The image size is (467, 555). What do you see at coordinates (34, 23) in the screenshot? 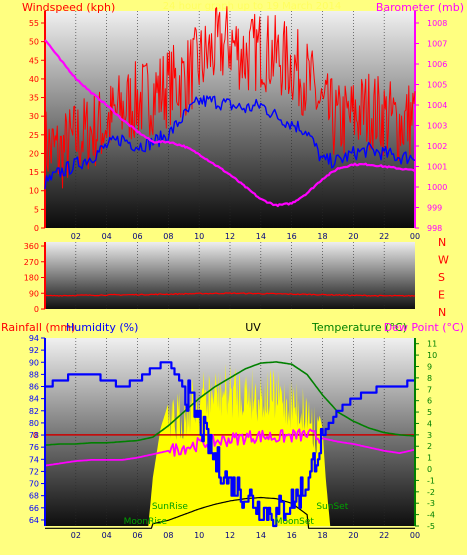
I see `windspeed-tick-label: 55` at bounding box center [34, 23].